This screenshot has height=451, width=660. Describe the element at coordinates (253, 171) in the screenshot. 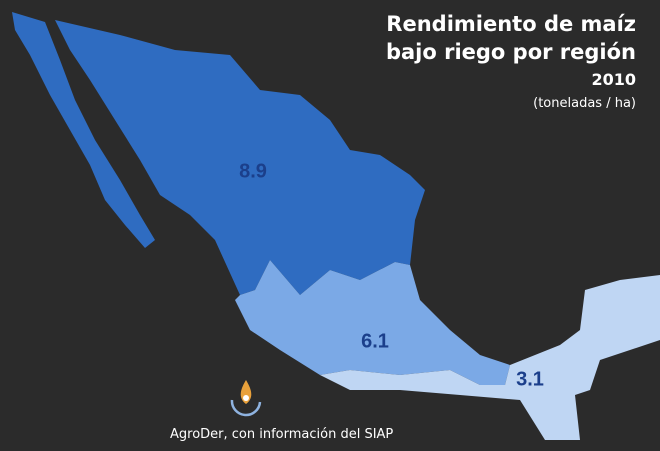

I see `region-value: 8.9` at that location.